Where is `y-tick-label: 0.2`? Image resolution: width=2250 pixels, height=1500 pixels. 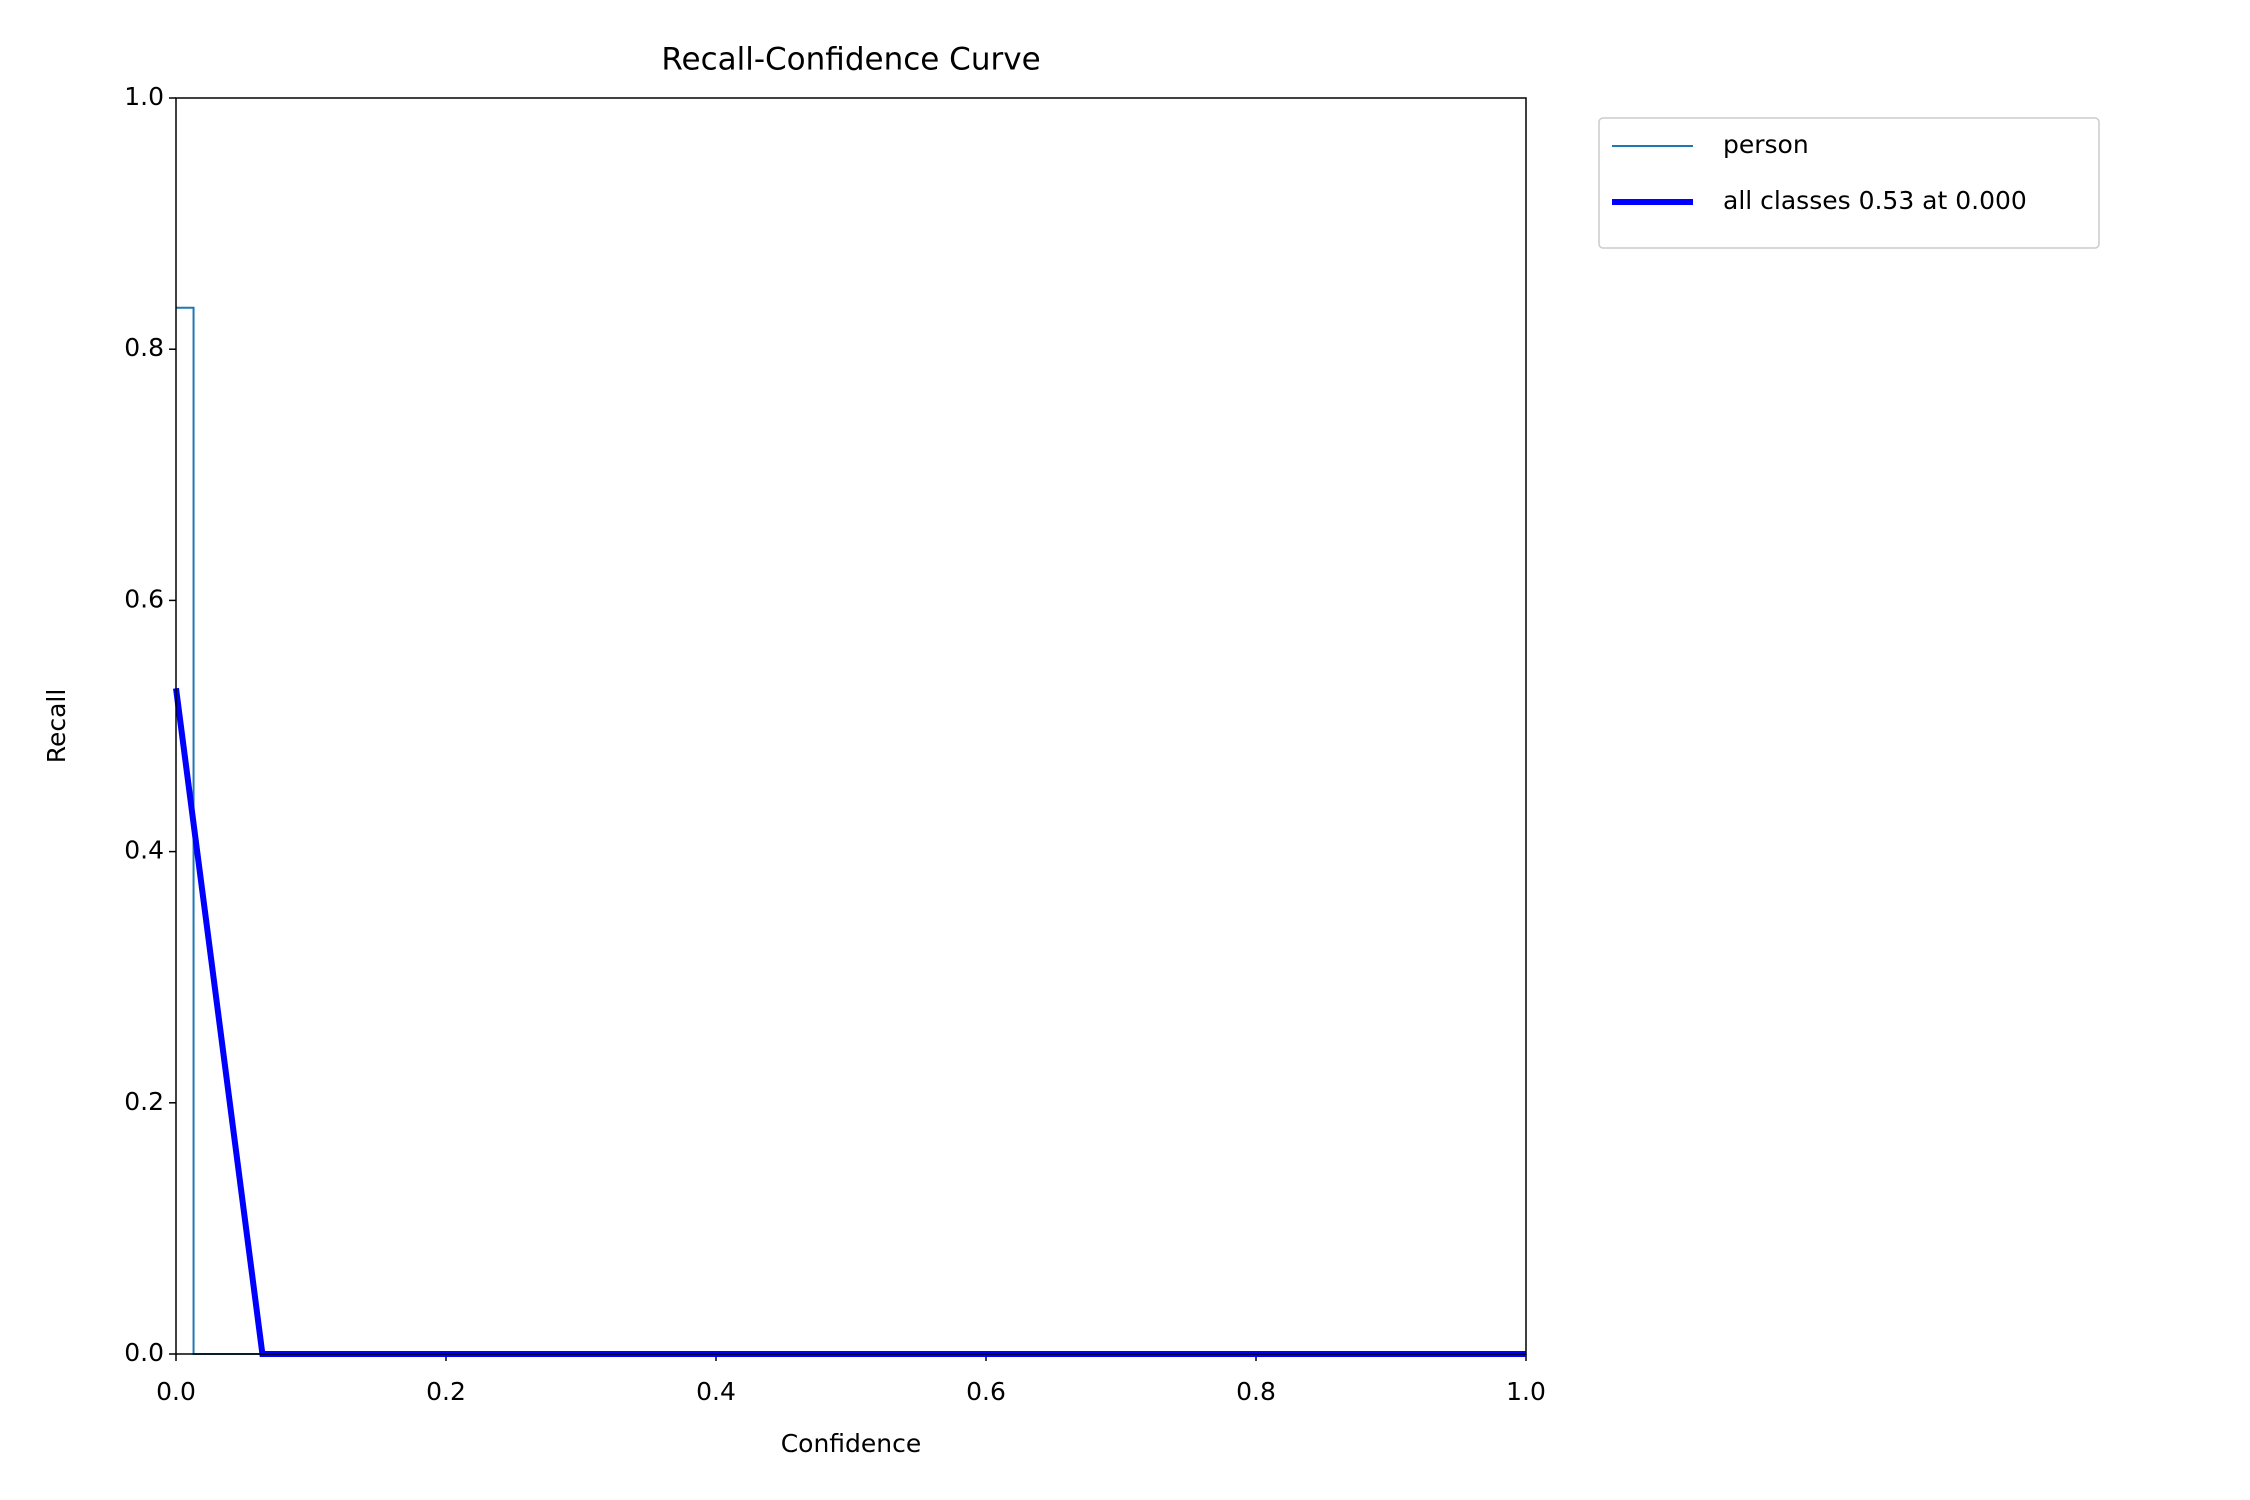
y-tick-label: 0.2 is located at coordinates (144, 1101).